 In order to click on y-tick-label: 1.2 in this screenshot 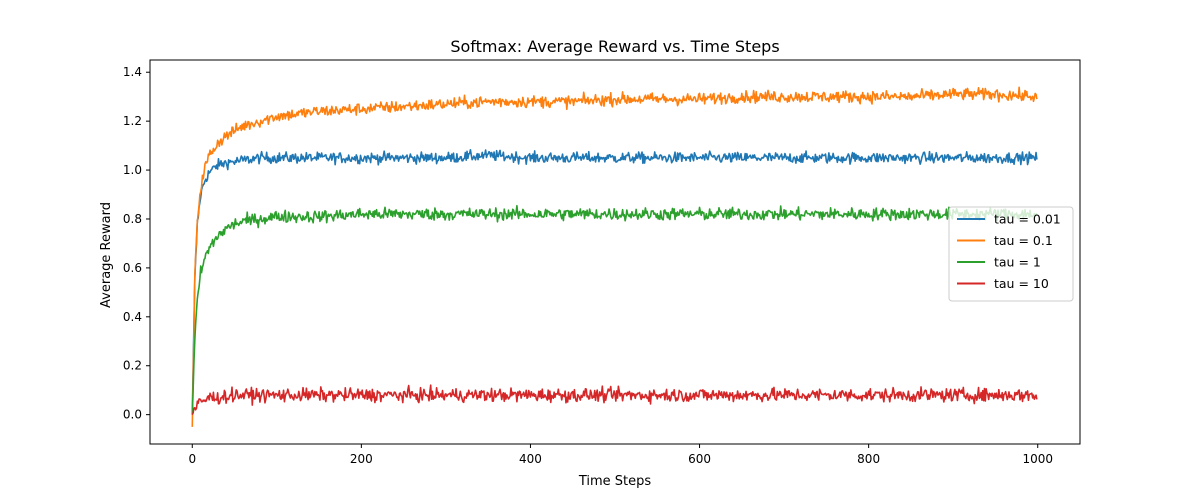, I will do `click(132, 121)`.